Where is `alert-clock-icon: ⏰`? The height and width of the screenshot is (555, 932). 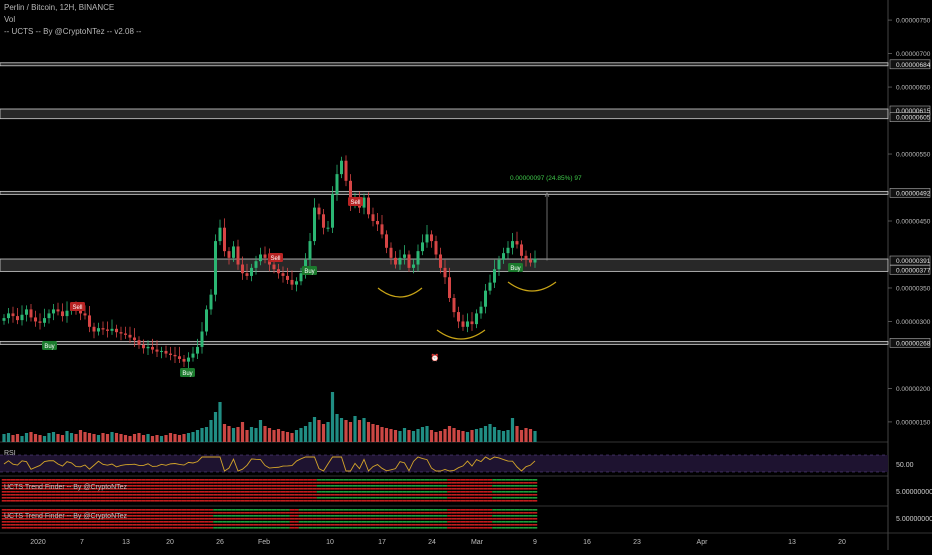 alert-clock-icon: ⏰ is located at coordinates (435, 357).